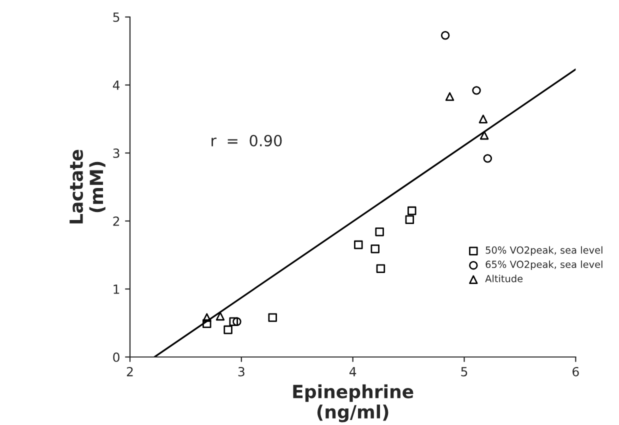 This screenshot has height=425, width=619. I want to click on legend-label: Altitude, so click(504, 278).